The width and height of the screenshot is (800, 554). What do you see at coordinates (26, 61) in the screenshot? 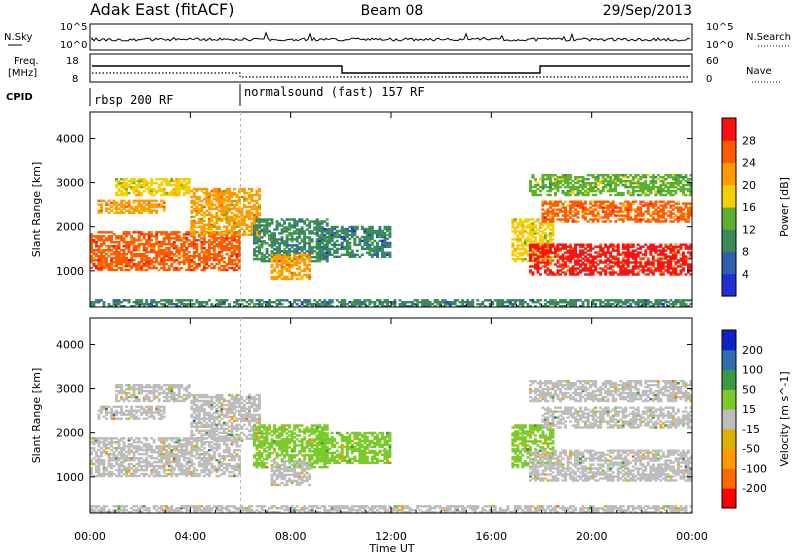
I see `freq-label: Freq.` at bounding box center [26, 61].